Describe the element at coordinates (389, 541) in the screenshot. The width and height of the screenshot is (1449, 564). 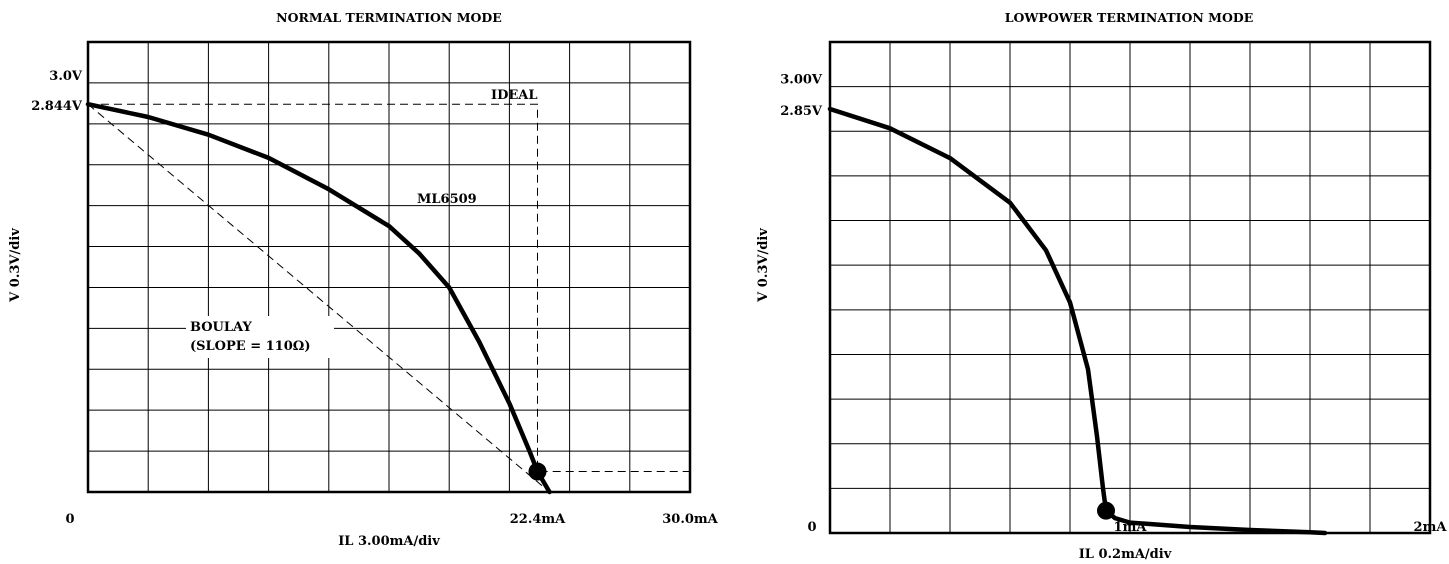
I see `x-axis-label: IL 3.00mA/div` at that location.